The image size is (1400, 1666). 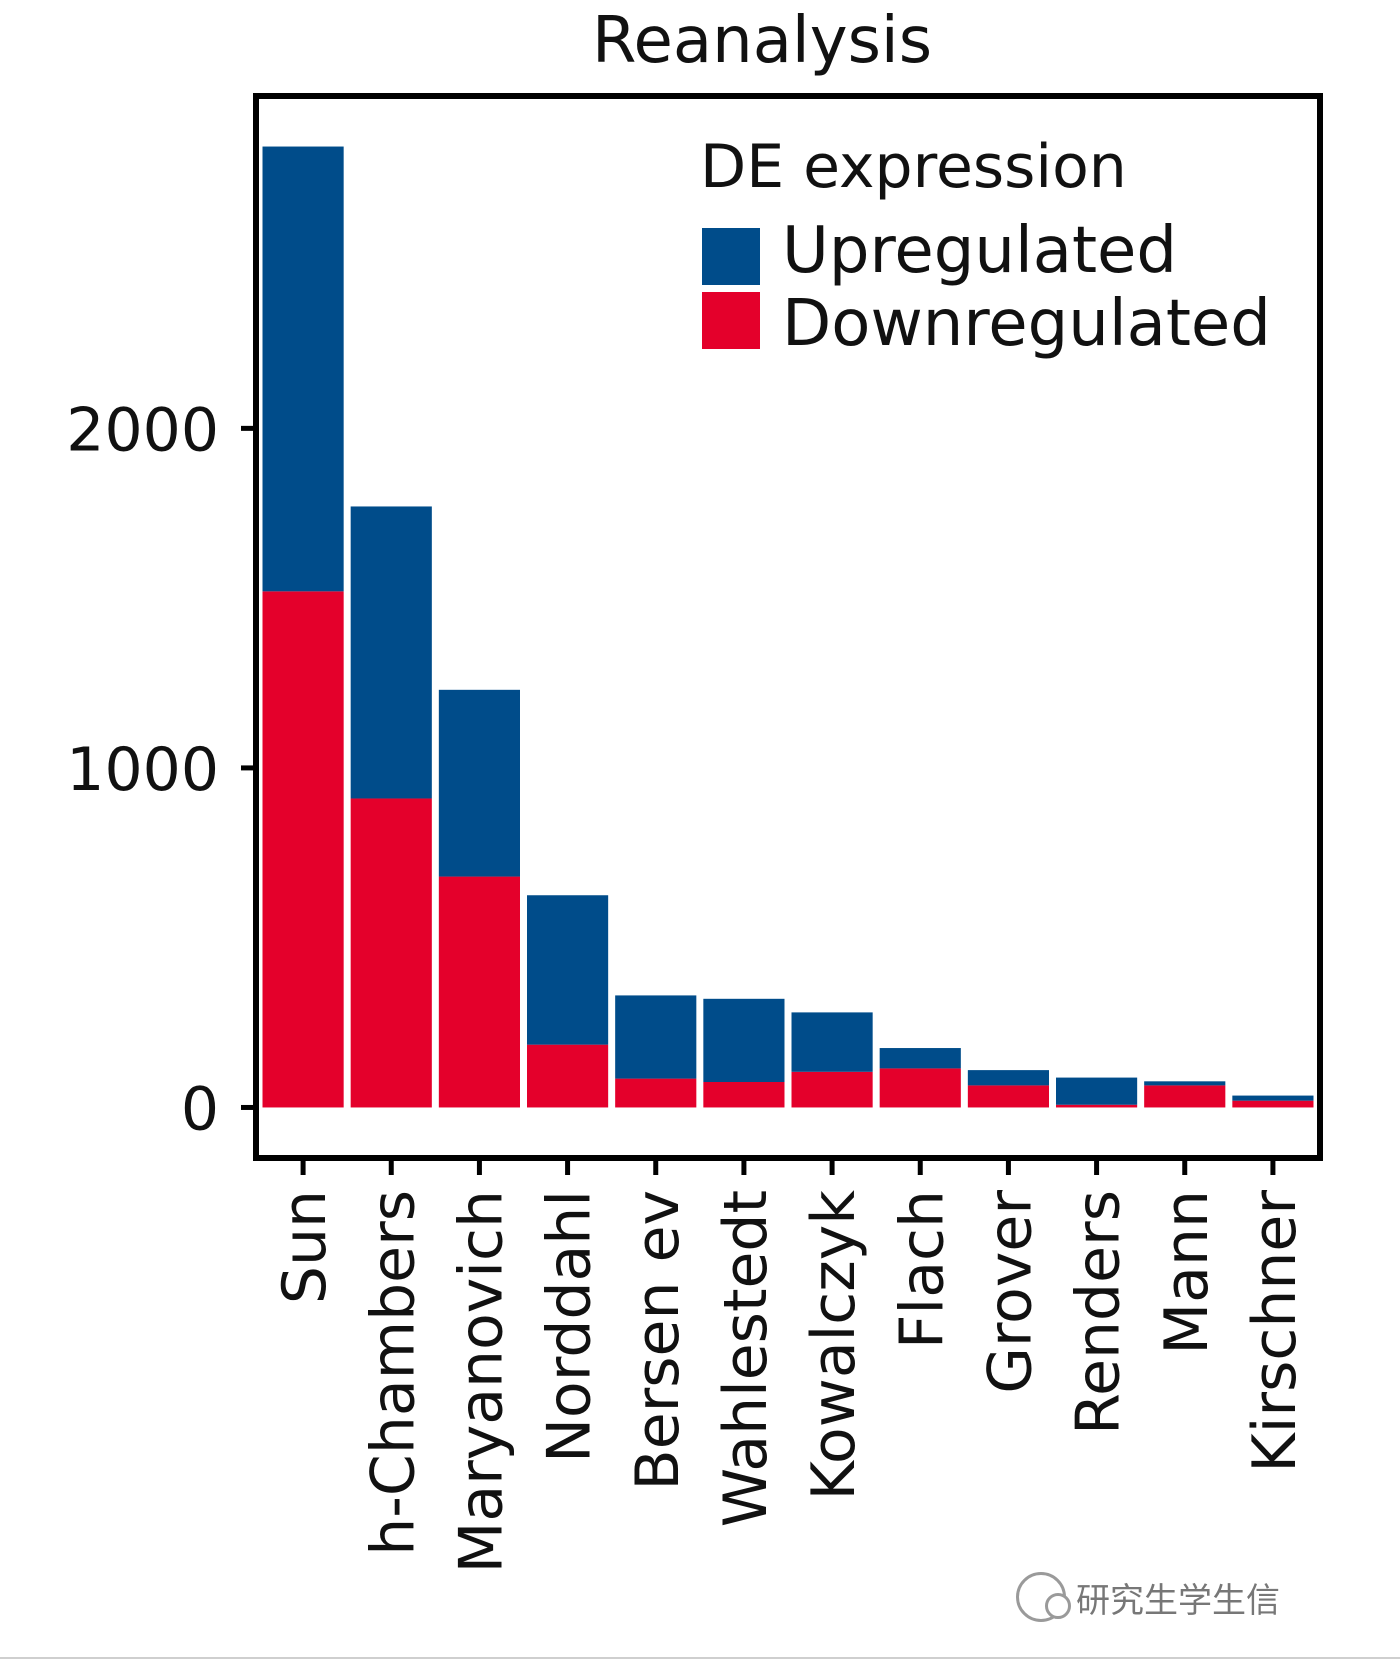 What do you see at coordinates (979, 251) in the screenshot?
I see `legend-label-upregulated: Upregulated` at bounding box center [979, 251].